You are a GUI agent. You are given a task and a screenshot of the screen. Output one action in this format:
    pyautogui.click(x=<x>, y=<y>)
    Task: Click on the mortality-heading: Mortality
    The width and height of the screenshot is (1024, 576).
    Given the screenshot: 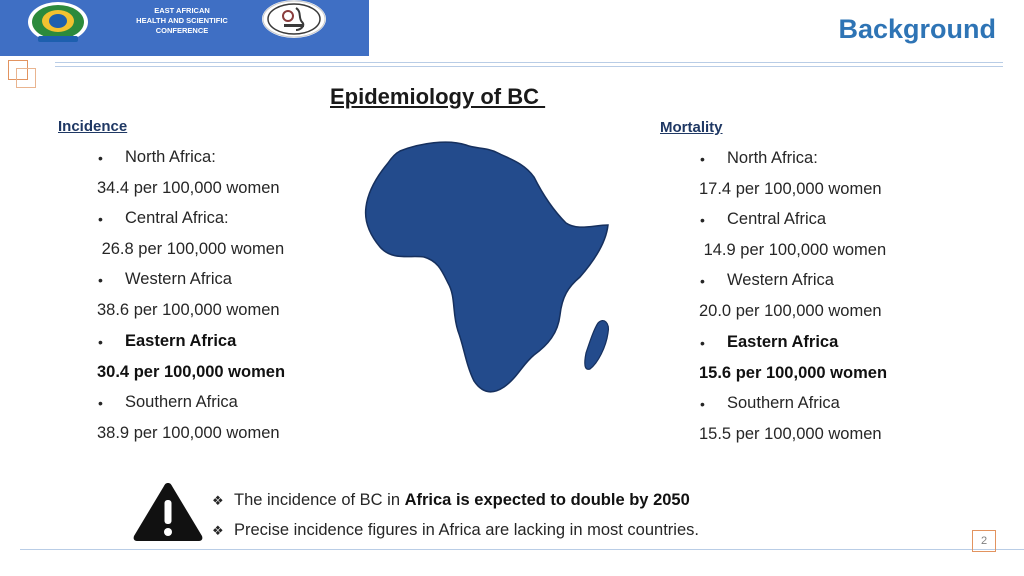 What is the action you would take?
    pyautogui.click(x=691, y=127)
    